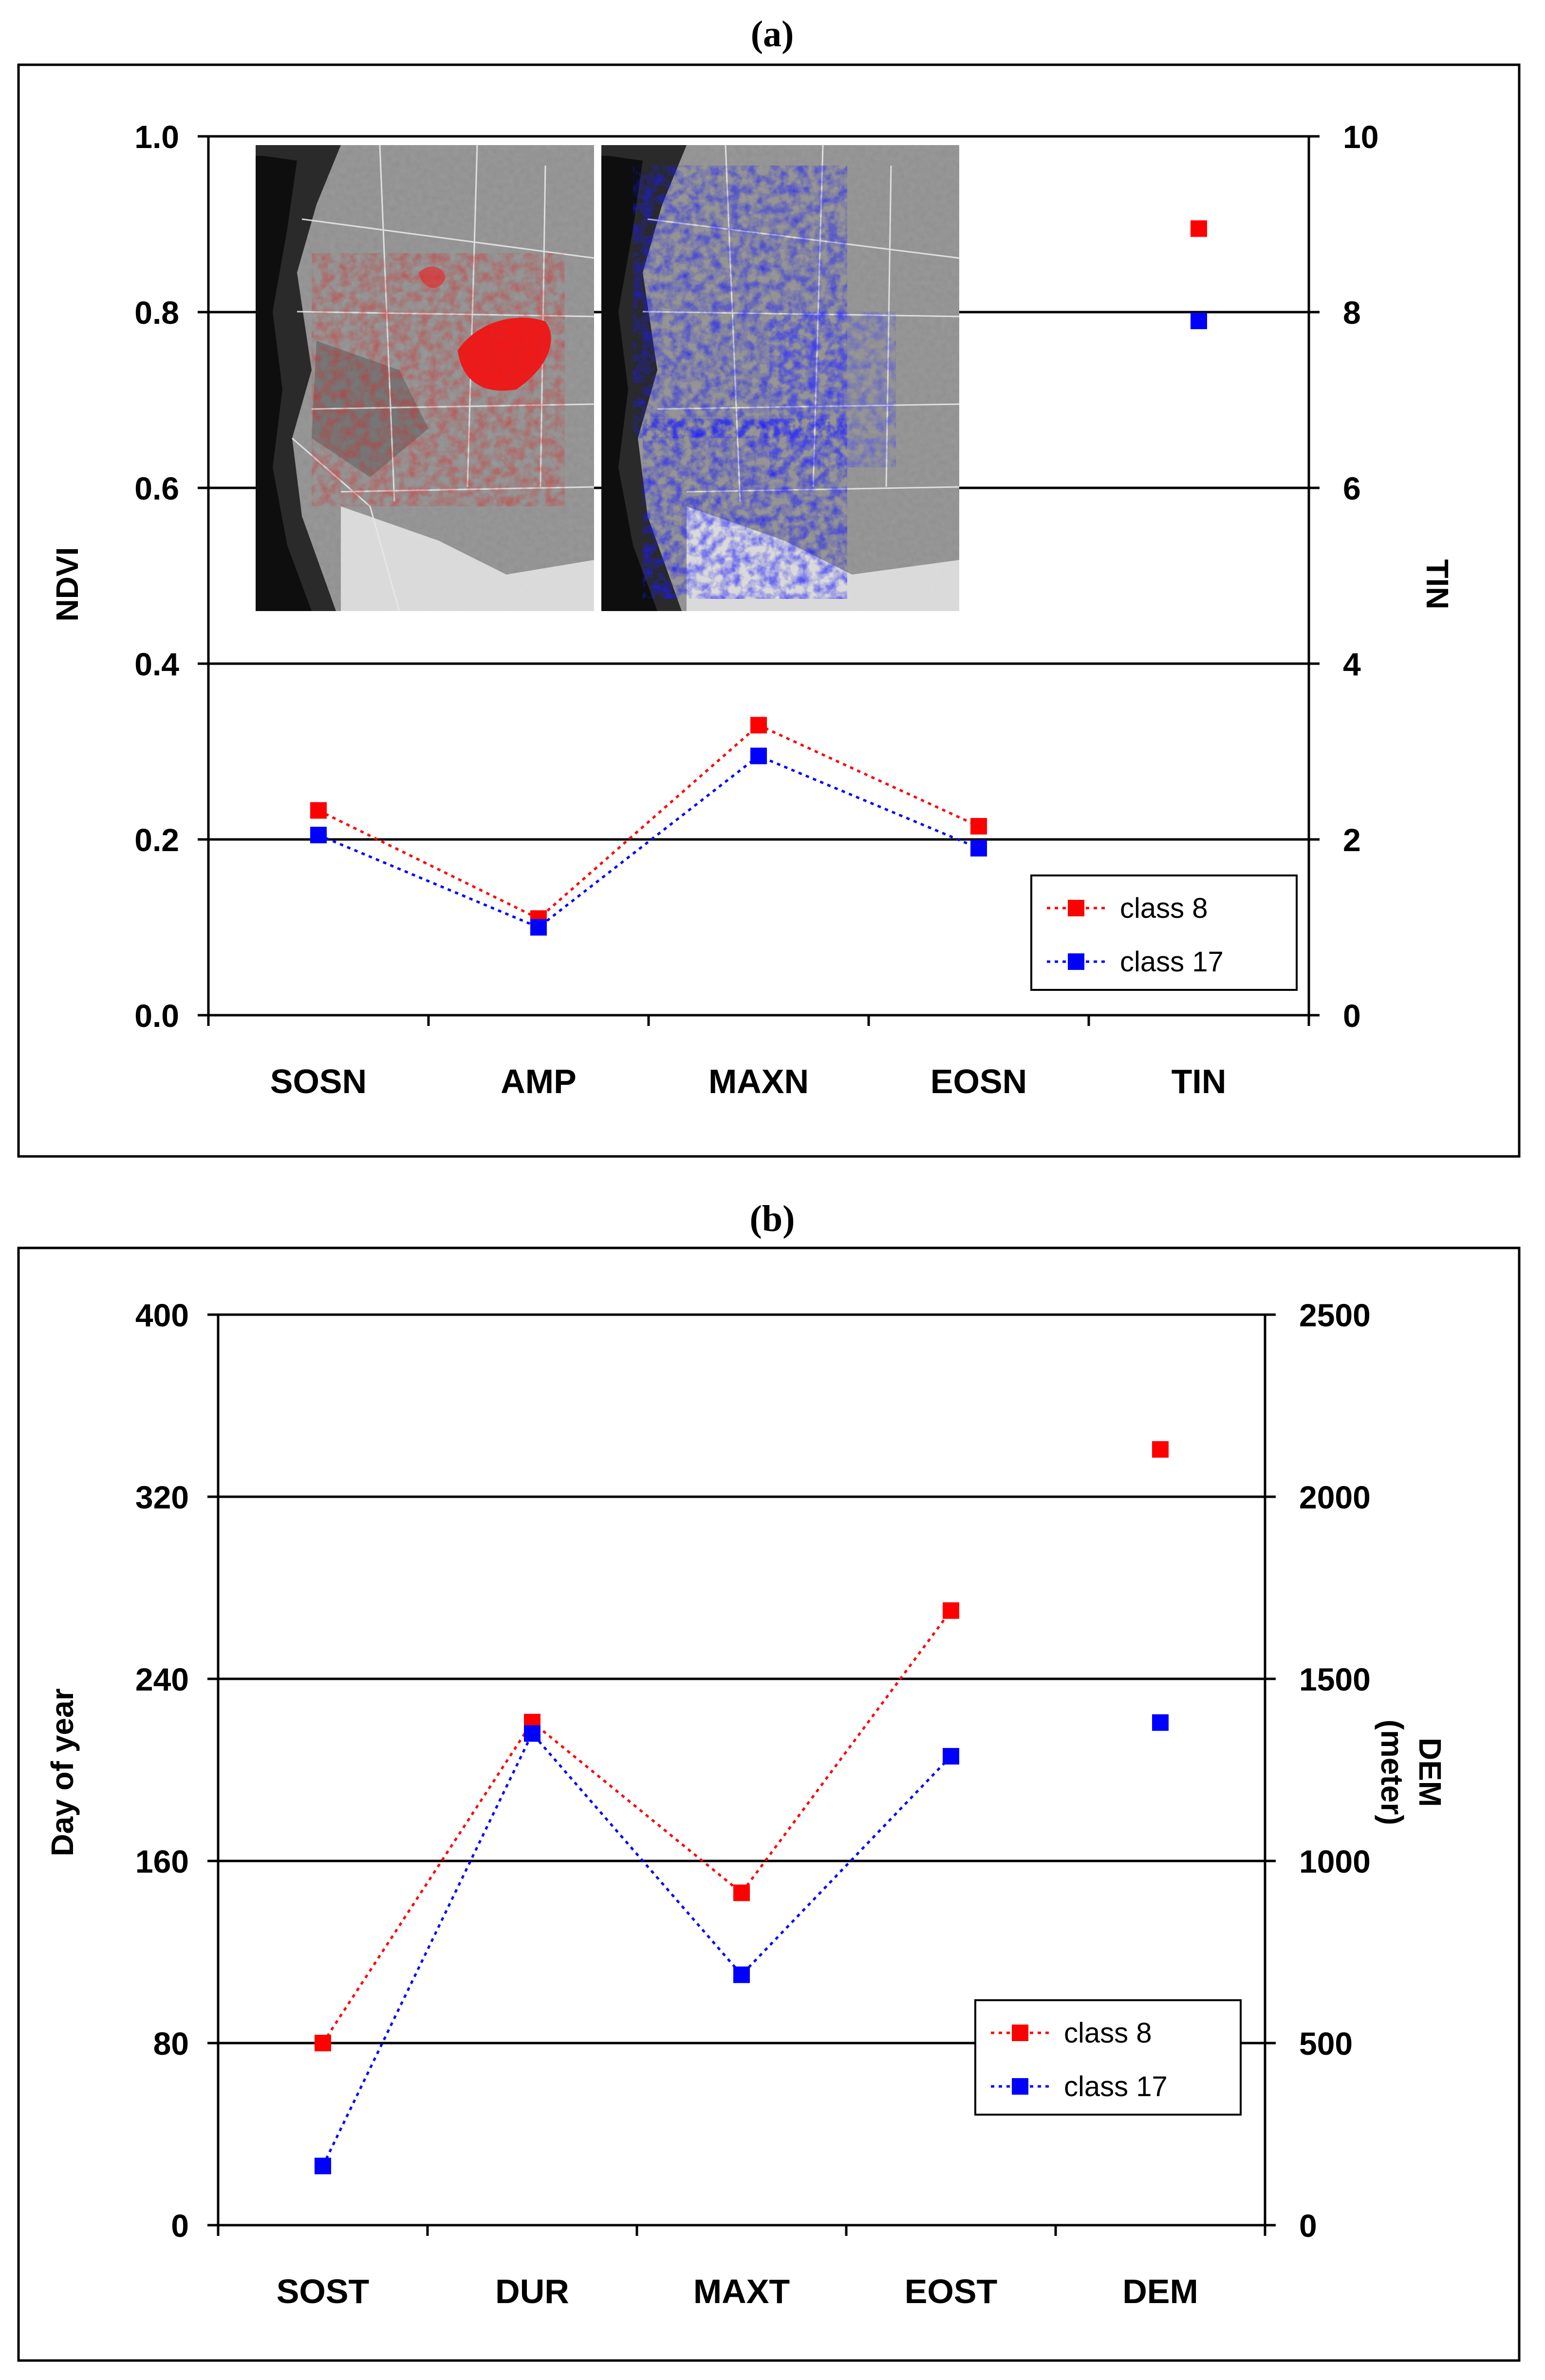  Describe the element at coordinates (162, 1861) in the screenshot. I see `y-tick-label: 160` at that location.